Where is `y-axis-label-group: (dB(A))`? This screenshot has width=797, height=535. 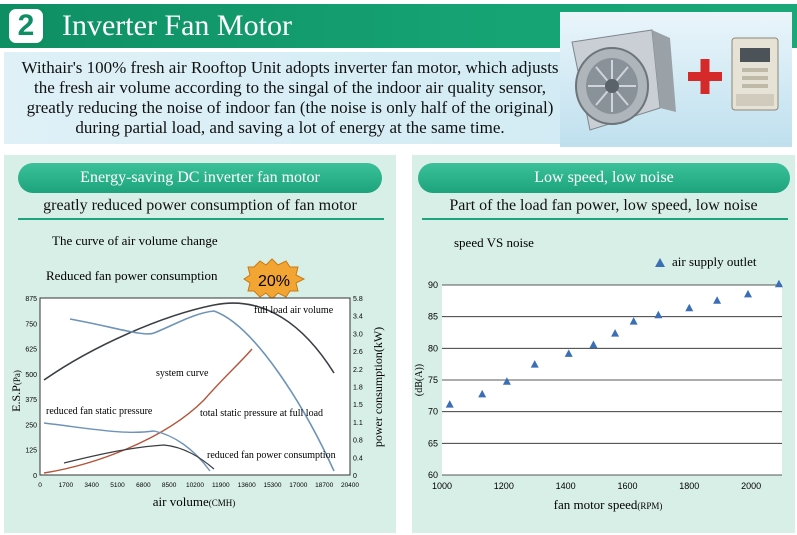 y-axis-label-group: (dB(A)) is located at coordinates (419, 380).